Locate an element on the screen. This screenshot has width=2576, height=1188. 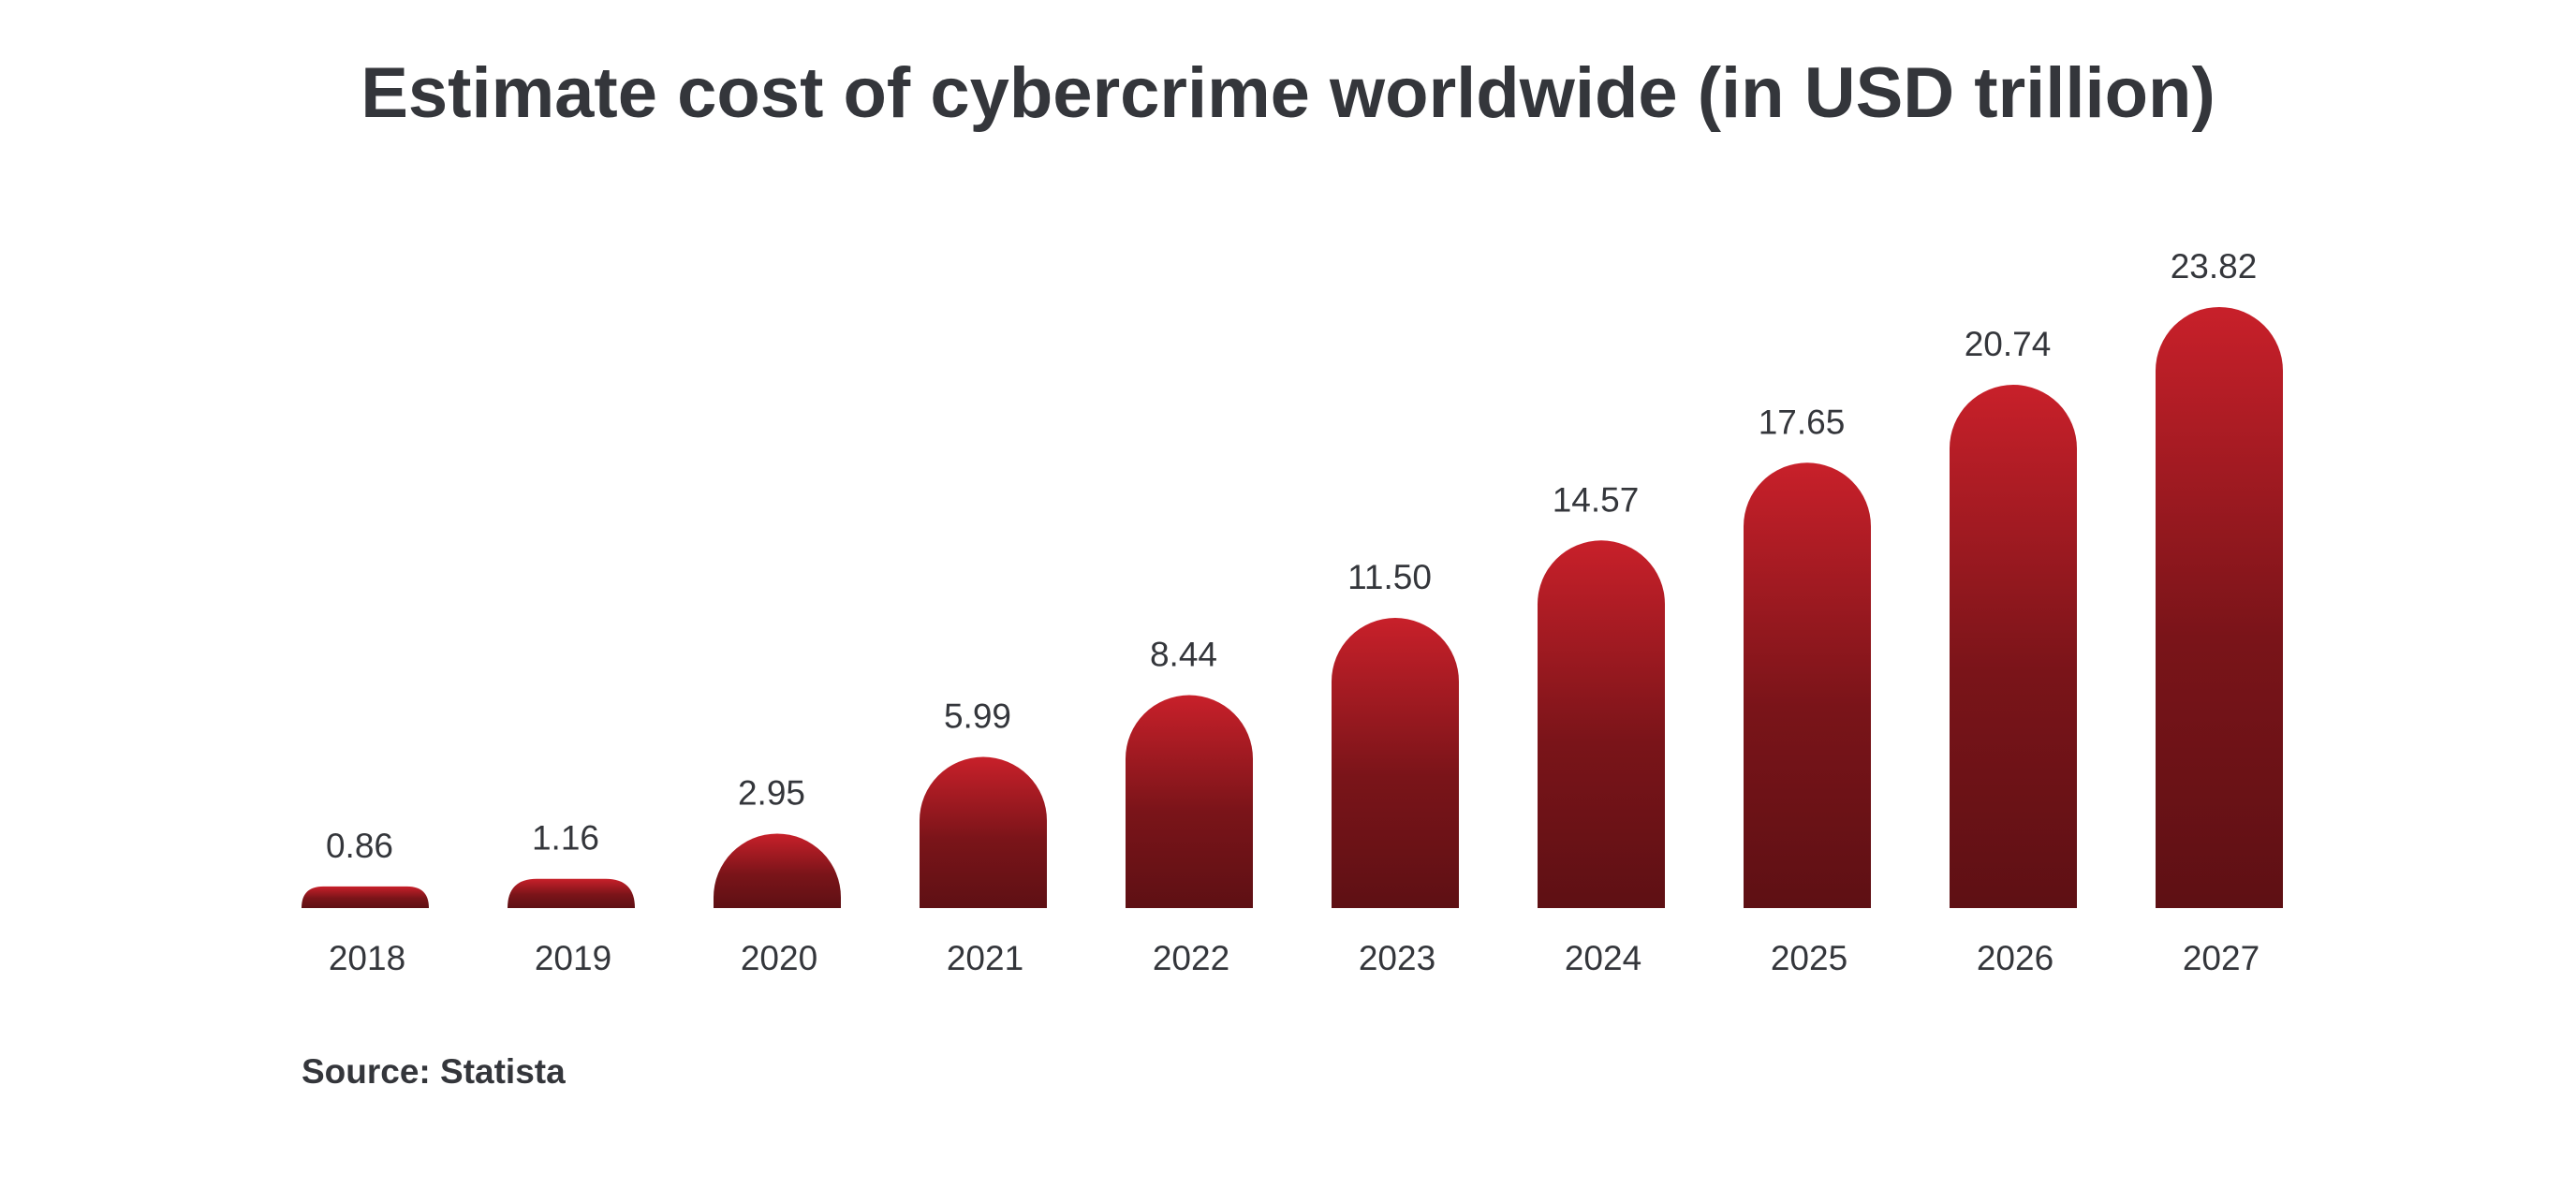
bar-2024 is located at coordinates (1601, 724).